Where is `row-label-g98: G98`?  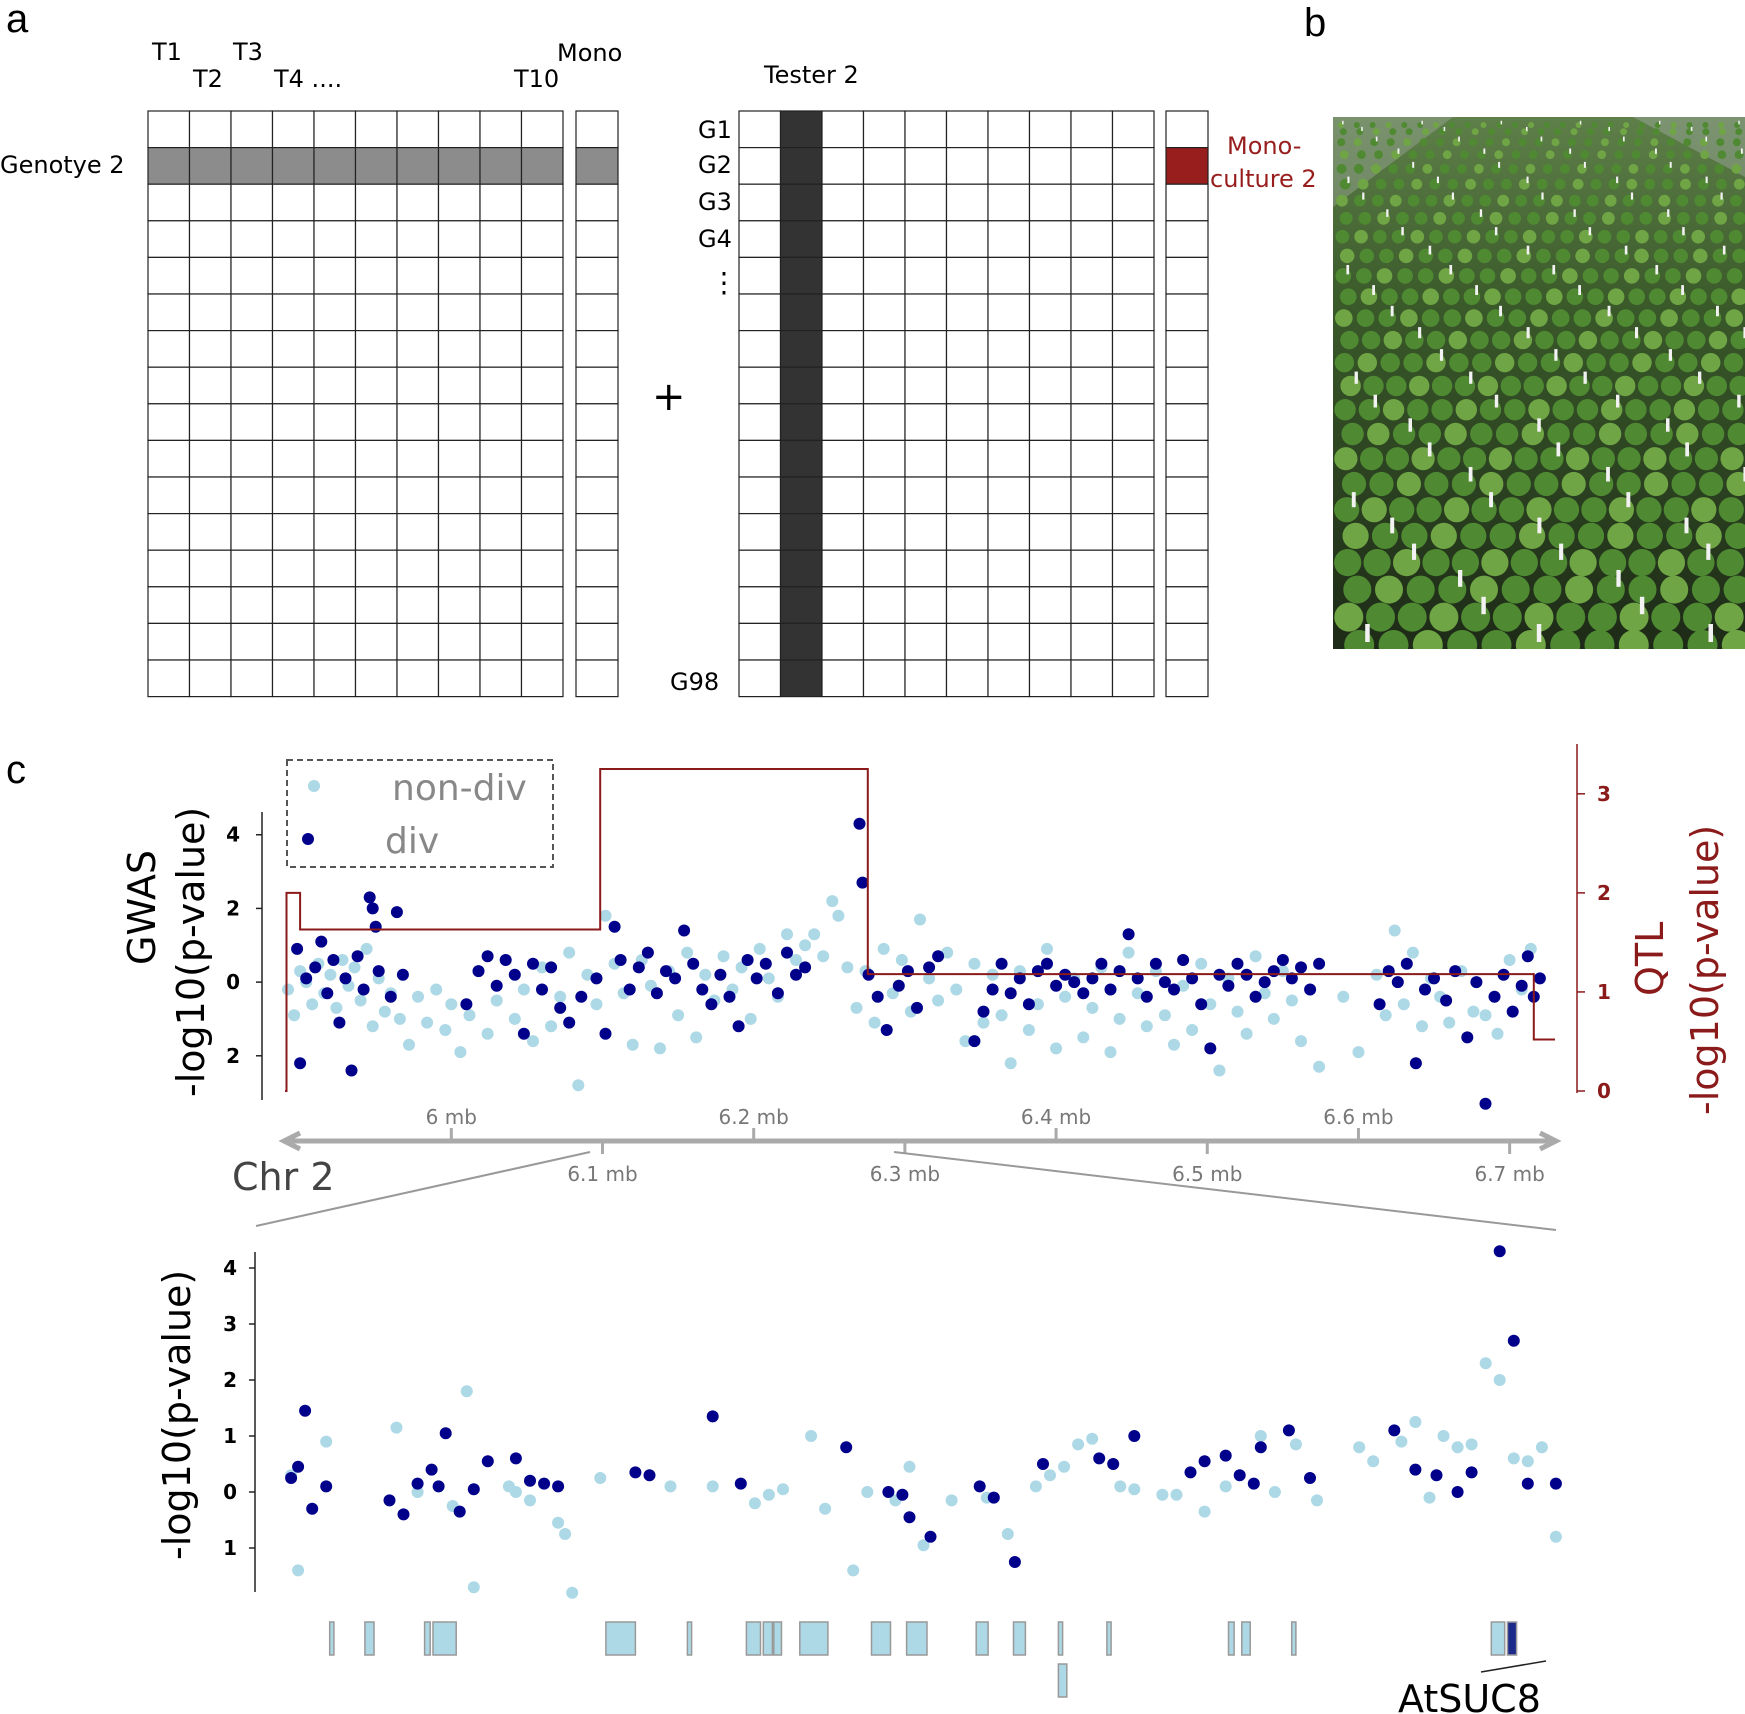
row-label-g98: G98 is located at coordinates (694, 682).